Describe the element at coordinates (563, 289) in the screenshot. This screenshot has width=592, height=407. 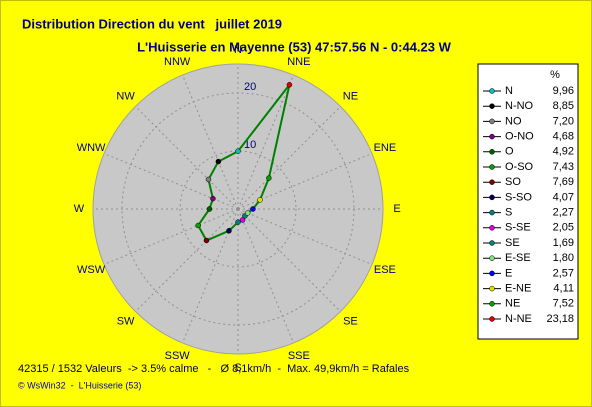
I see `legend-value: 4,11` at that location.